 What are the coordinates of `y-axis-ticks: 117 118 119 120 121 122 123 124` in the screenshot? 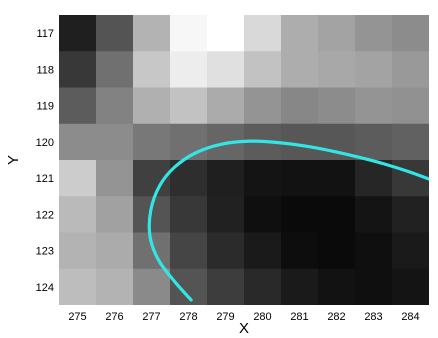 It's located at (45, 161).